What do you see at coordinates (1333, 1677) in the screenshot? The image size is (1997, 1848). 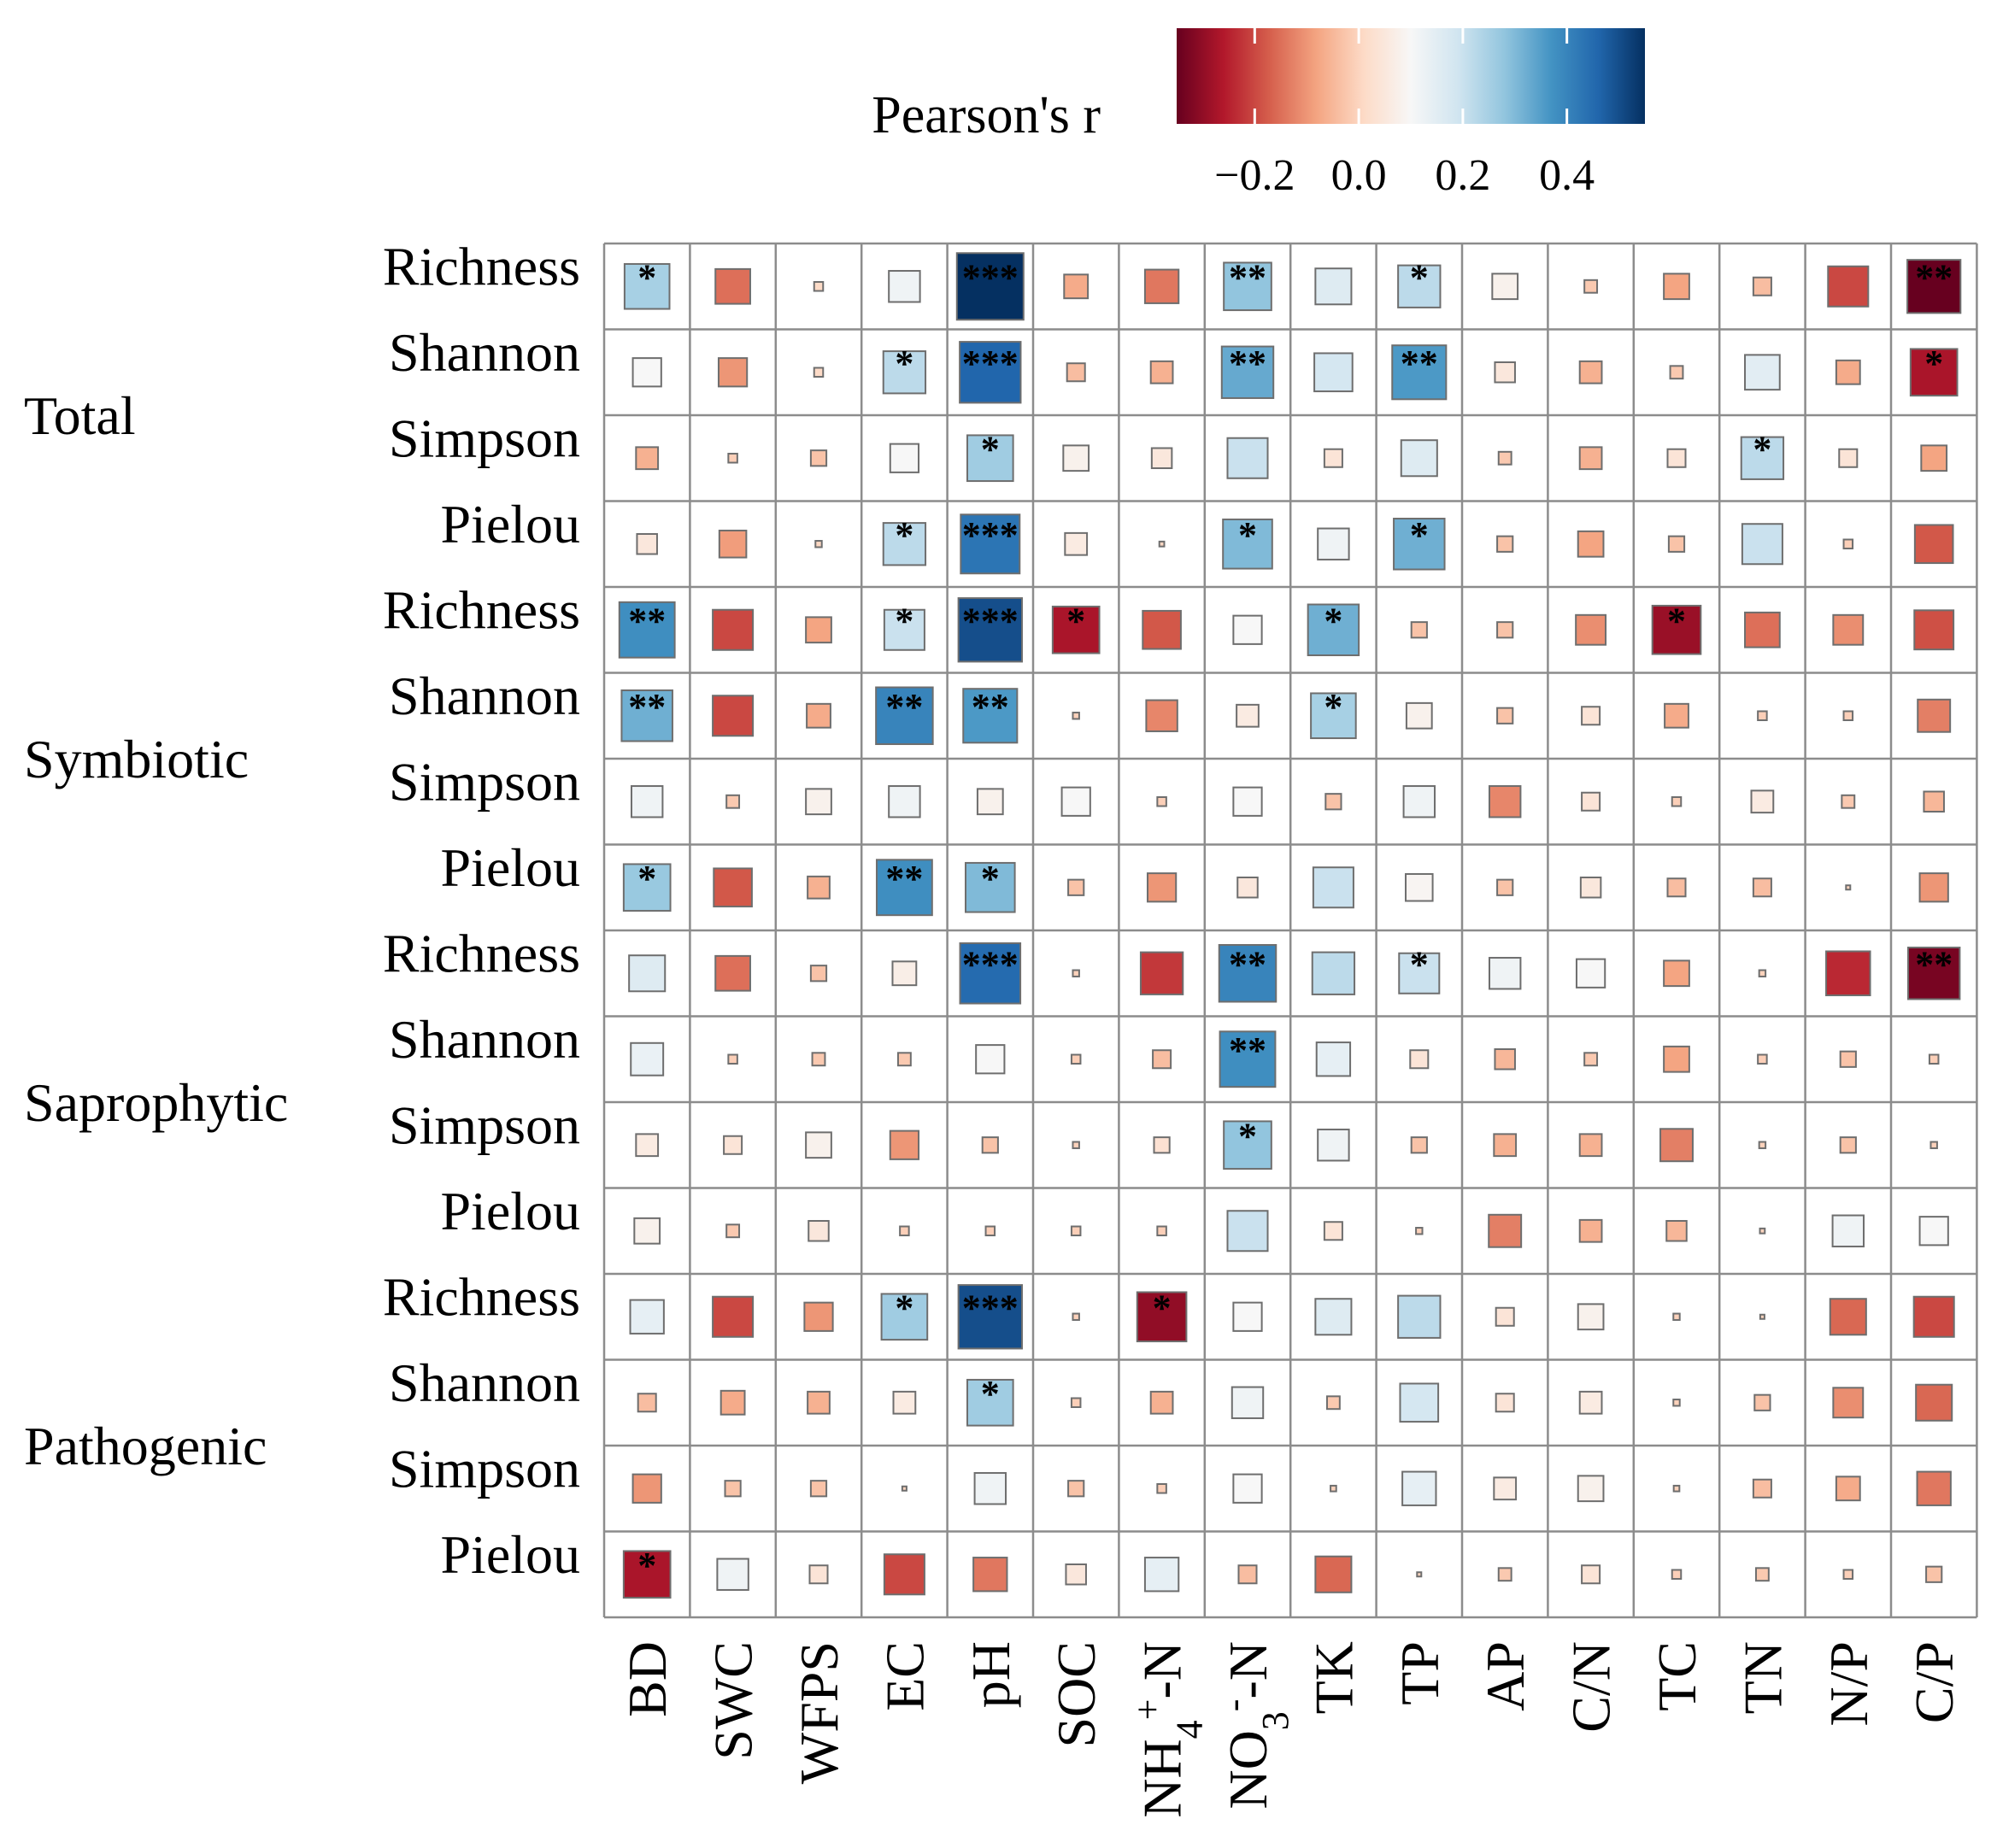 I see `column-label: TK` at bounding box center [1333, 1677].